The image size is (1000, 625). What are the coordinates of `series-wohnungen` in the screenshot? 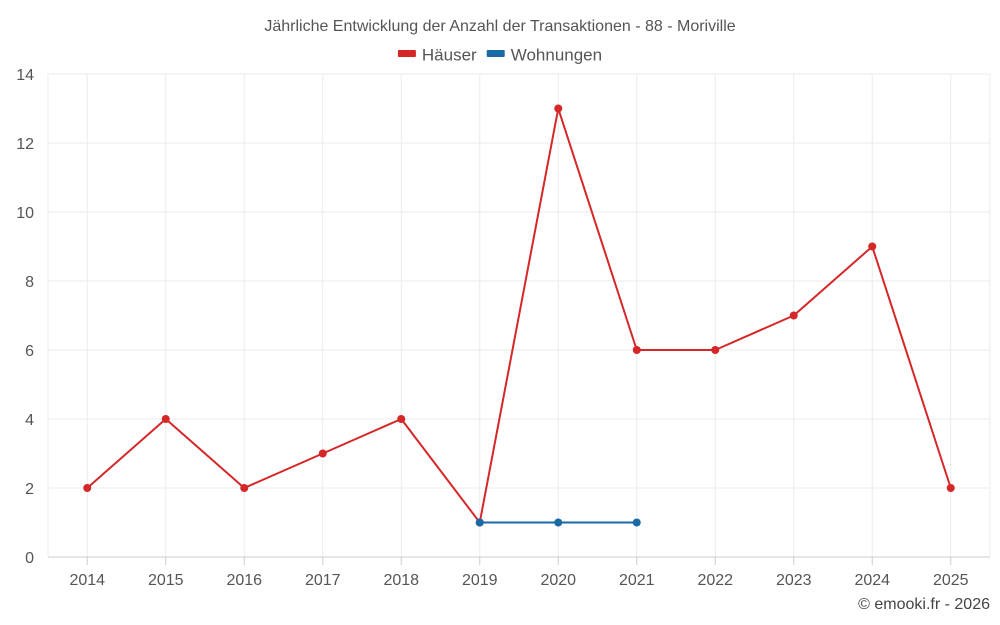 It's located at (558, 522).